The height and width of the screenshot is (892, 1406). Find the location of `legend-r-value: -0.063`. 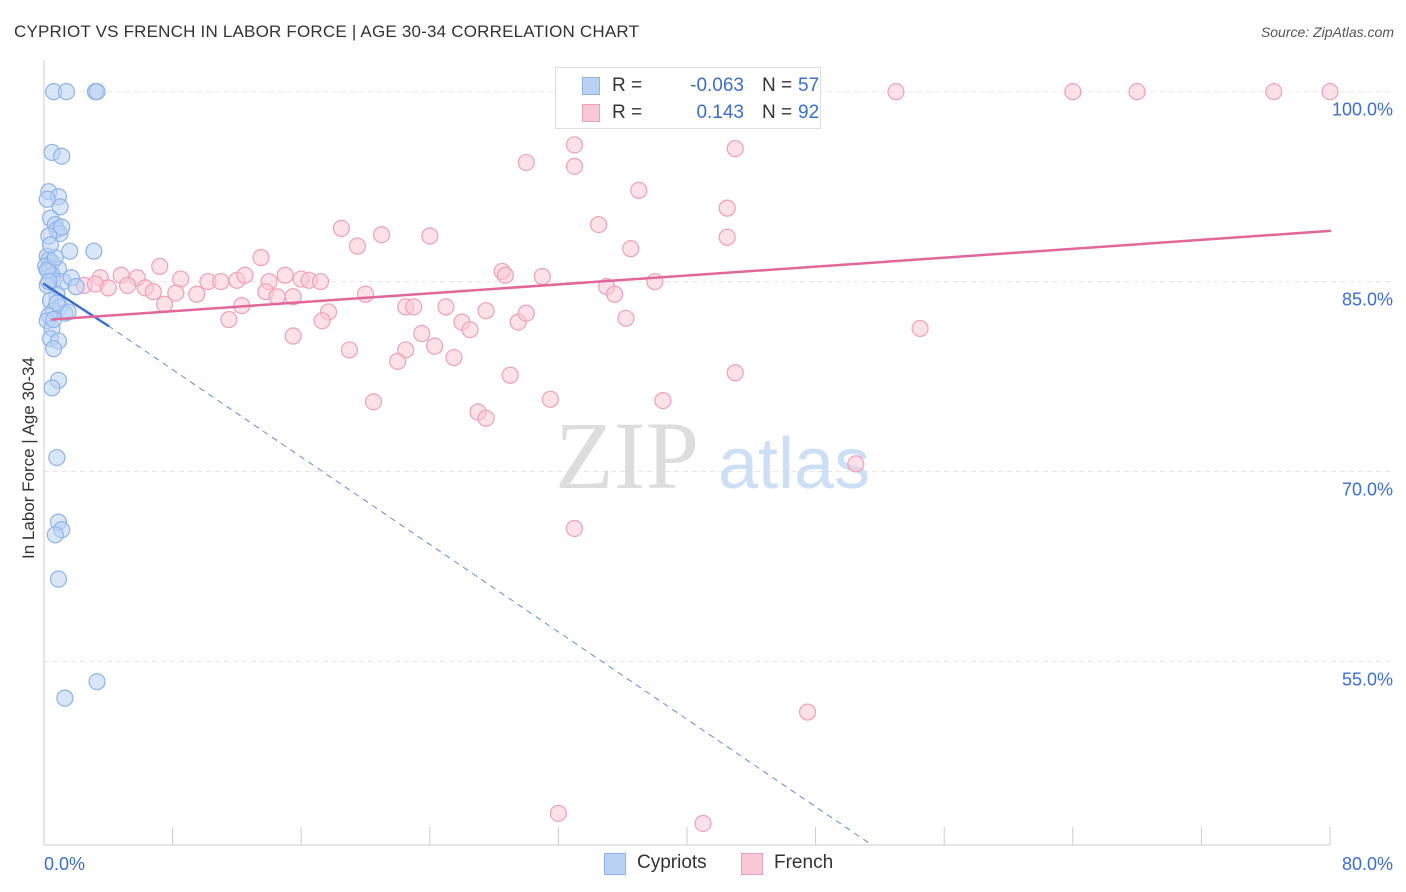

legend-r-value: -0.063 is located at coordinates (717, 85).